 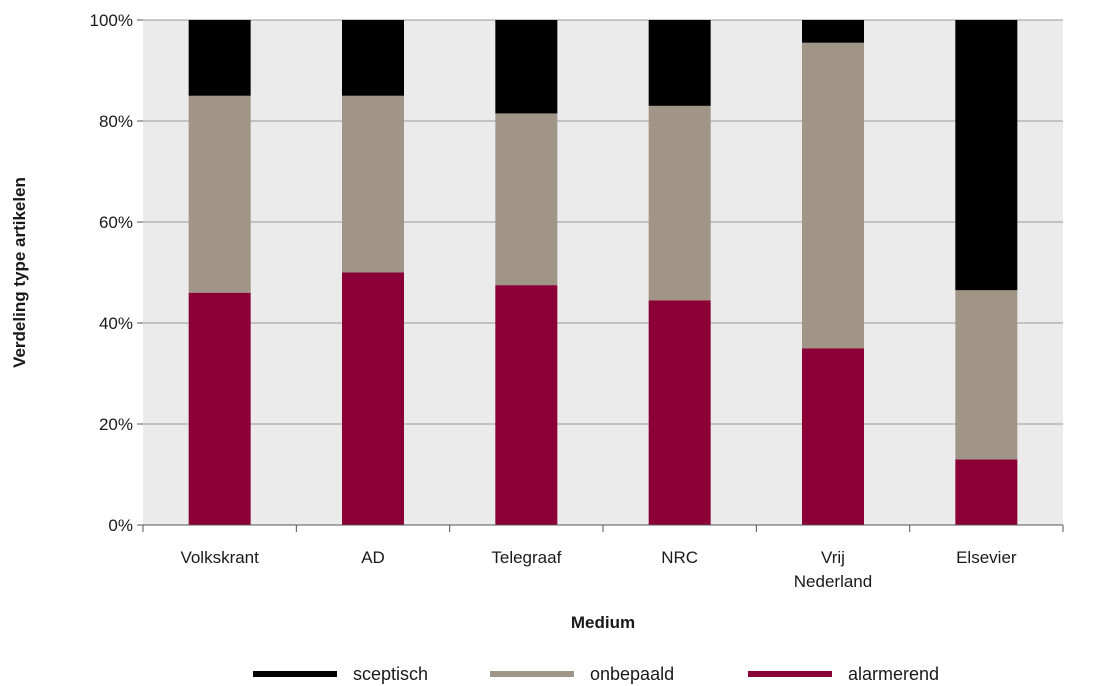 What do you see at coordinates (893, 674) in the screenshot?
I see `legend-label-alarmerend: alarmerend` at bounding box center [893, 674].